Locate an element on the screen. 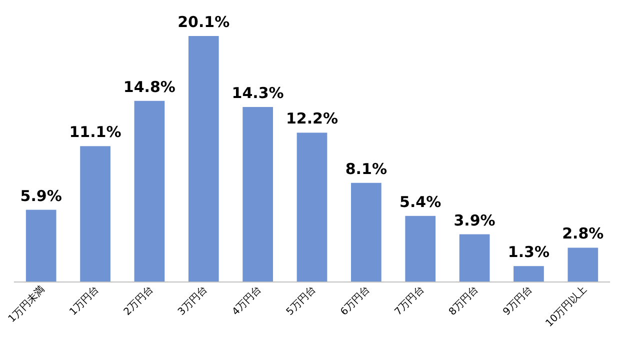 The image size is (620, 342). data-label: 2.8% is located at coordinates (583, 233).